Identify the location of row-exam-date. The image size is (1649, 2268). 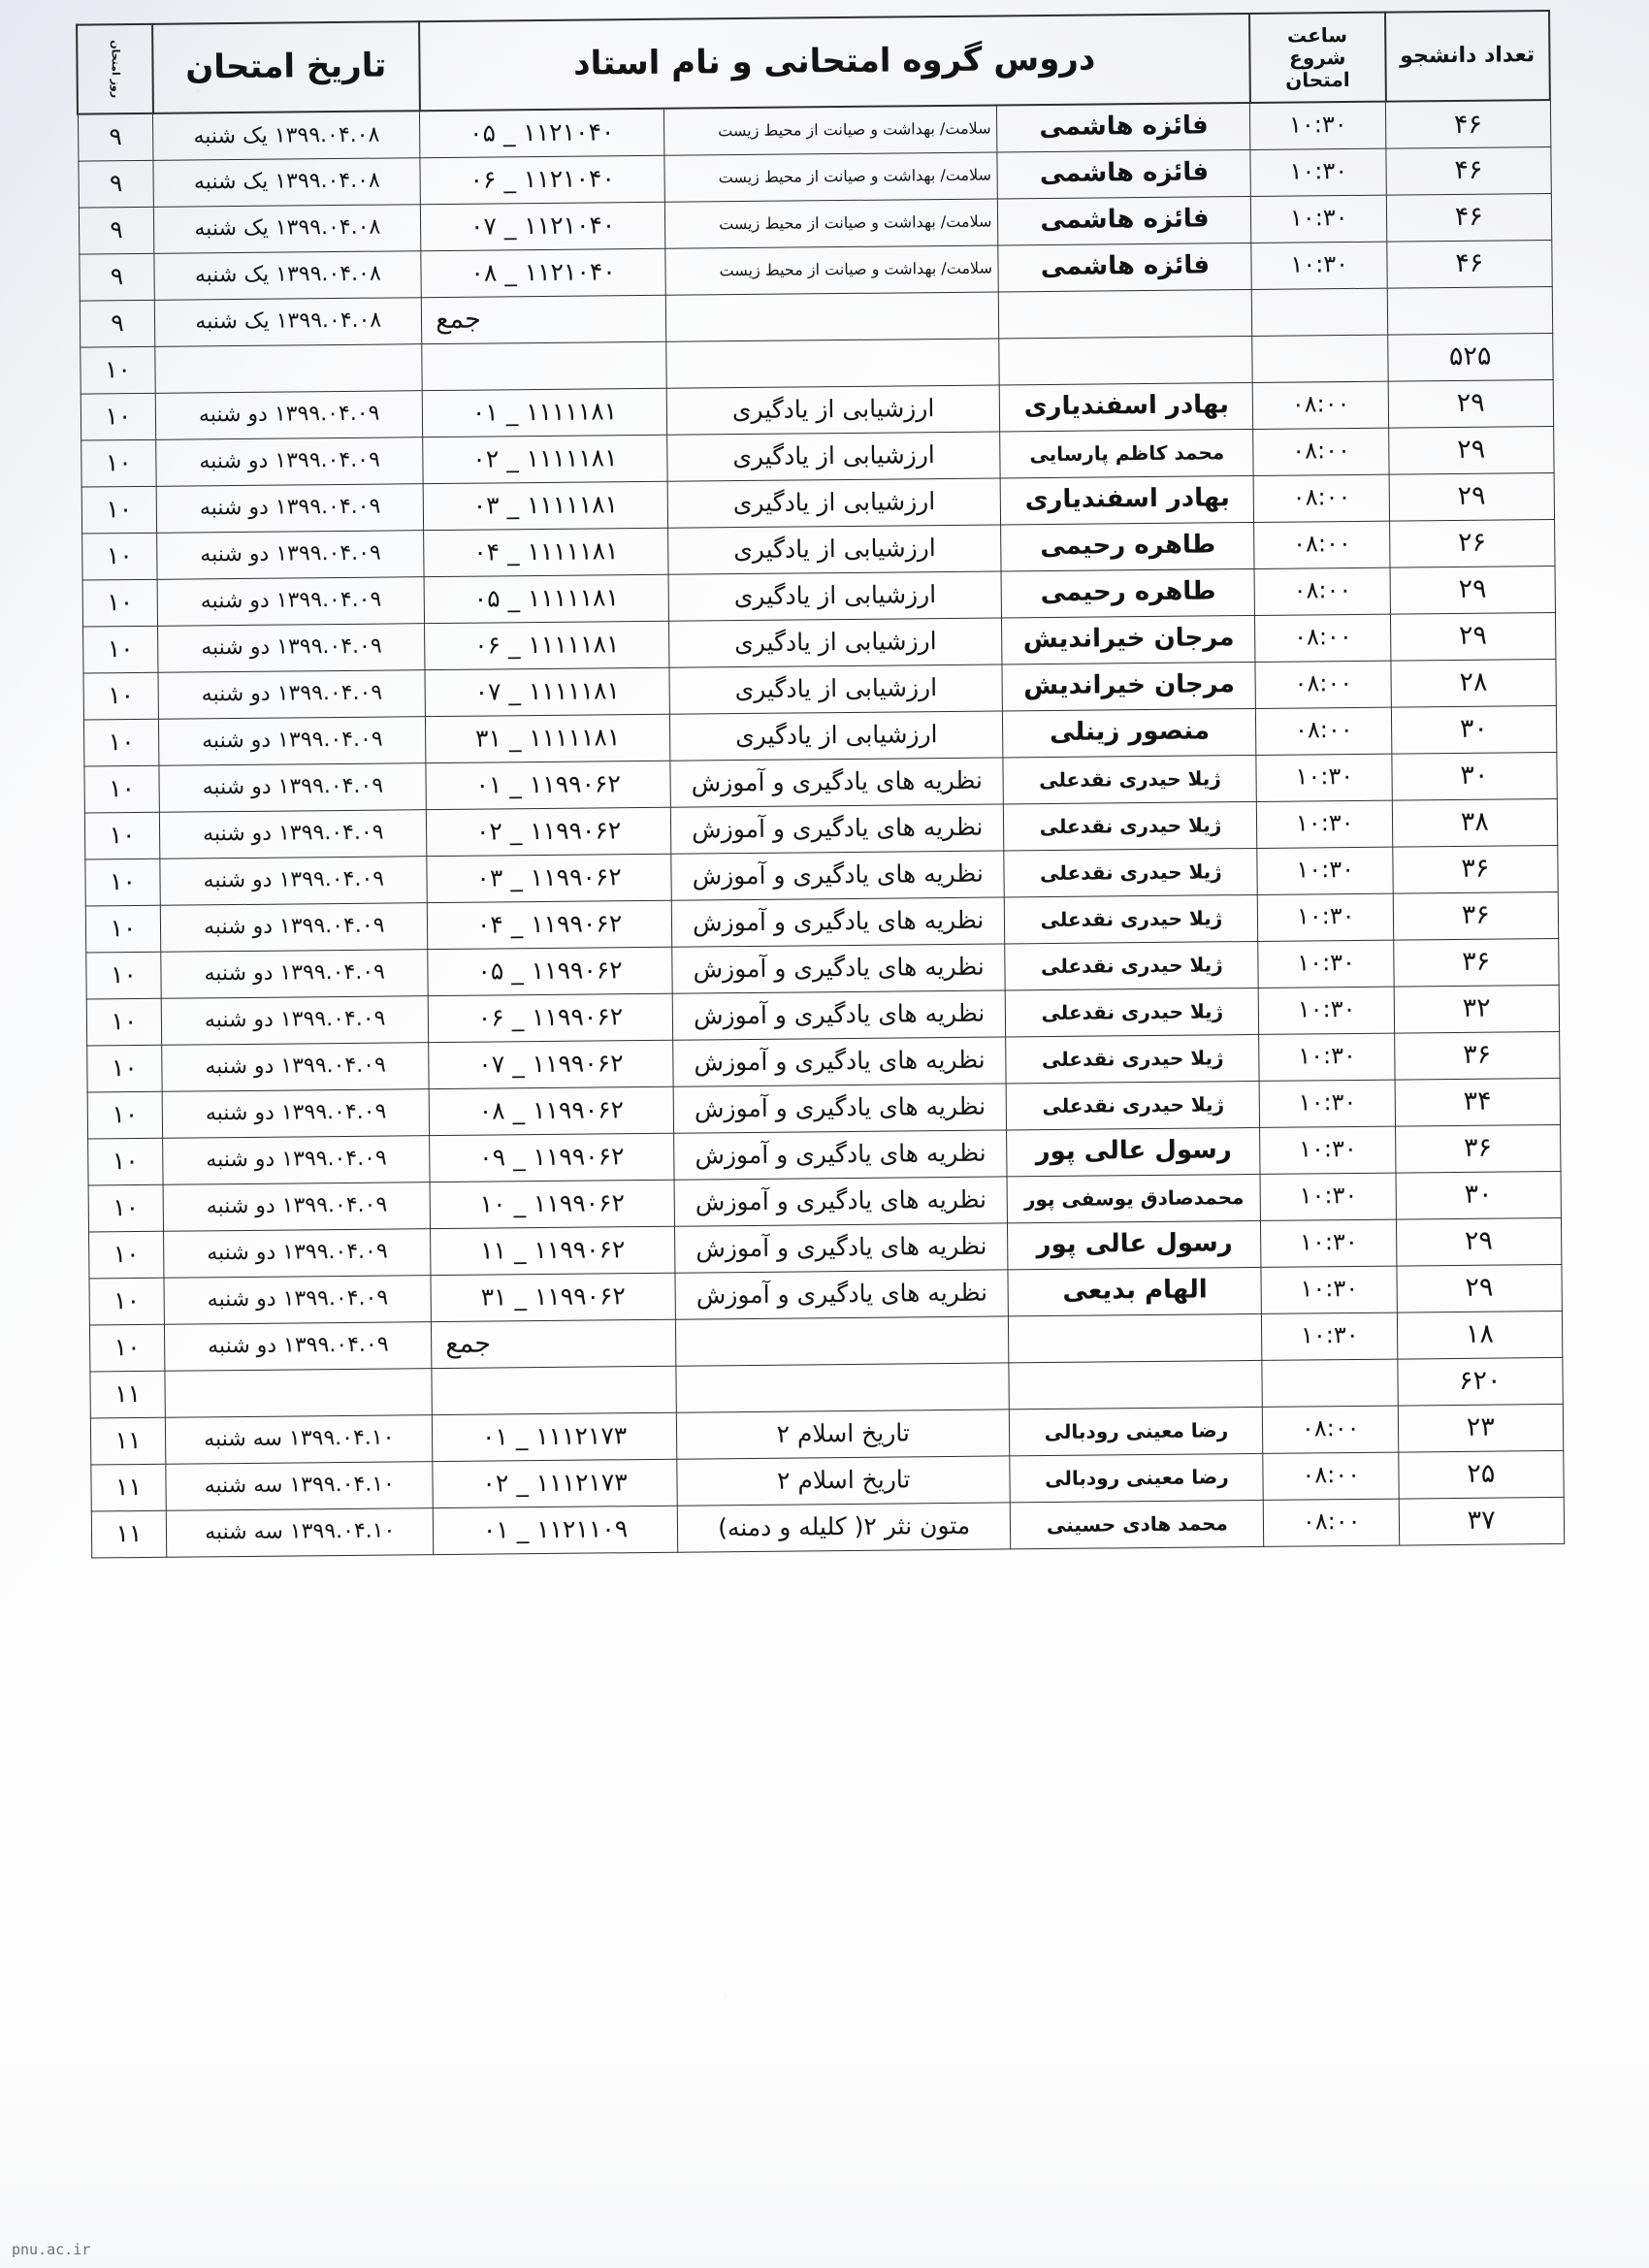
(289, 368).